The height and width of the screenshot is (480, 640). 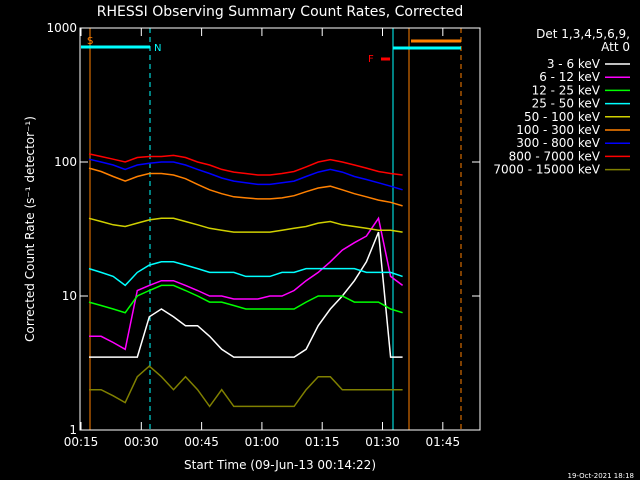 I want to click on x-tick-label: 00:15, so click(x=81, y=442).